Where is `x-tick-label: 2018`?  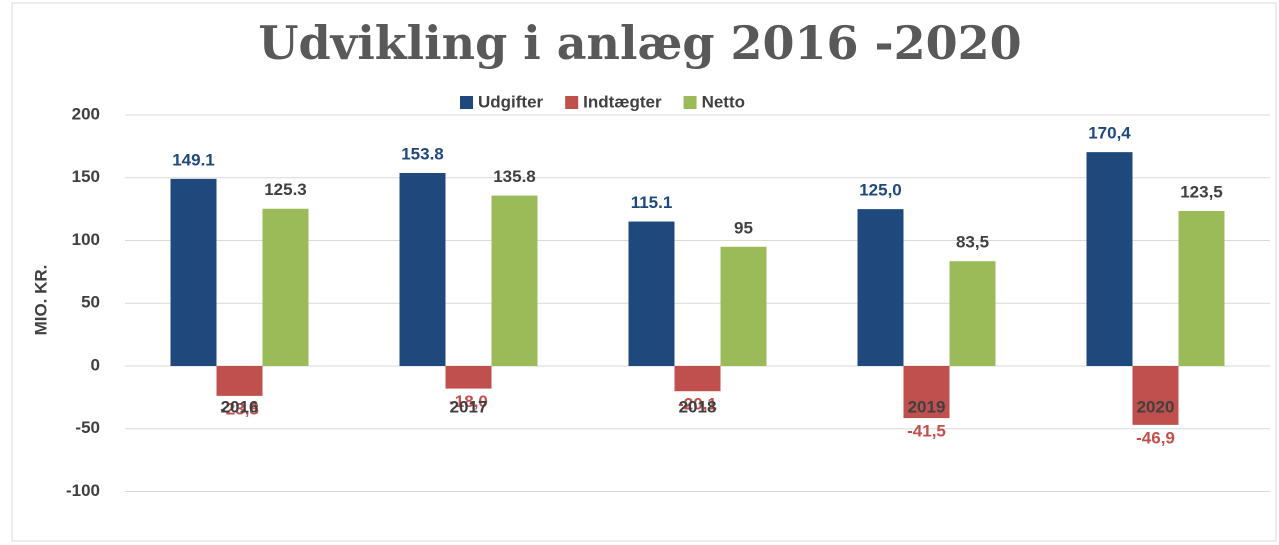
x-tick-label: 2018 is located at coordinates (698, 406).